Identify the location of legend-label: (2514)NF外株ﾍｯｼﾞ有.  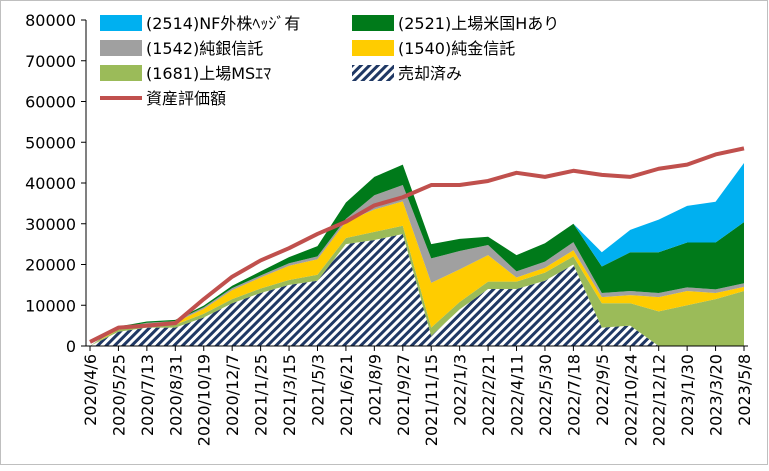
(223, 23).